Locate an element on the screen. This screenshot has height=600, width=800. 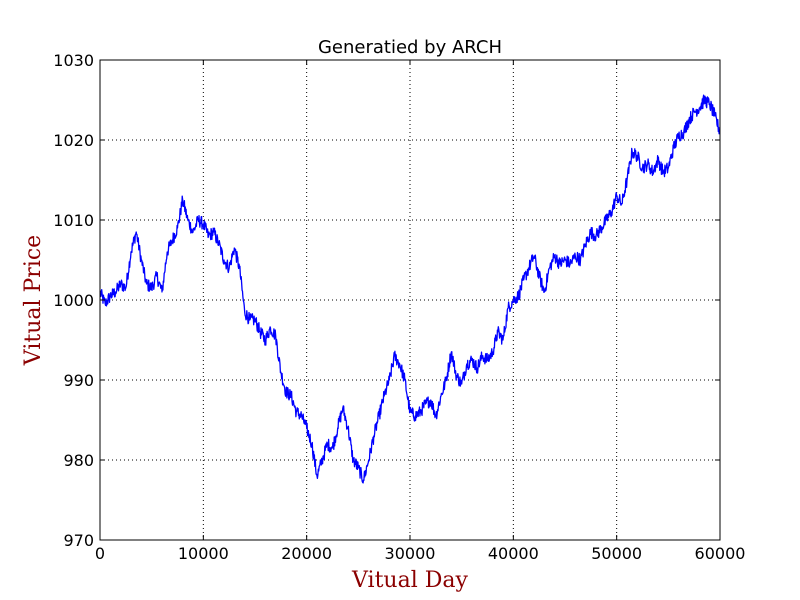
x-tick-label: 30000 is located at coordinates (410, 553).